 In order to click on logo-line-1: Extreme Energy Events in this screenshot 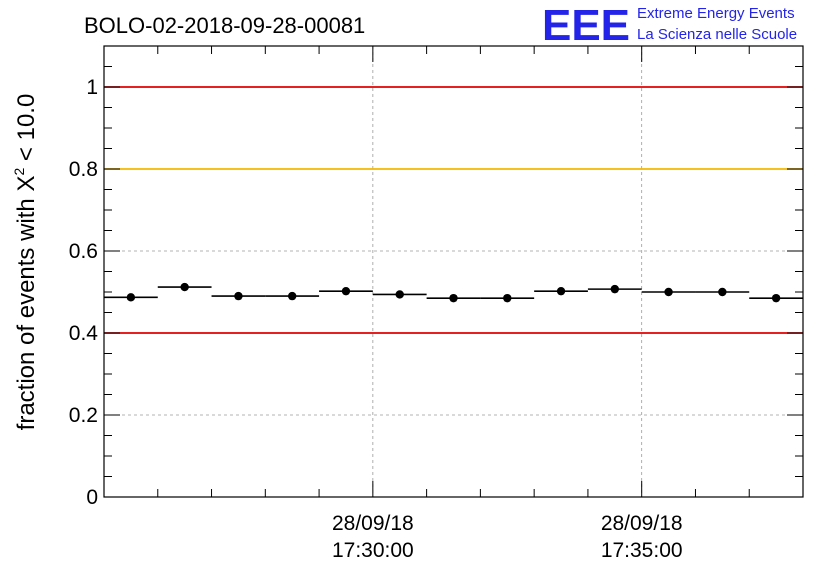, I will do `click(716, 13)`.